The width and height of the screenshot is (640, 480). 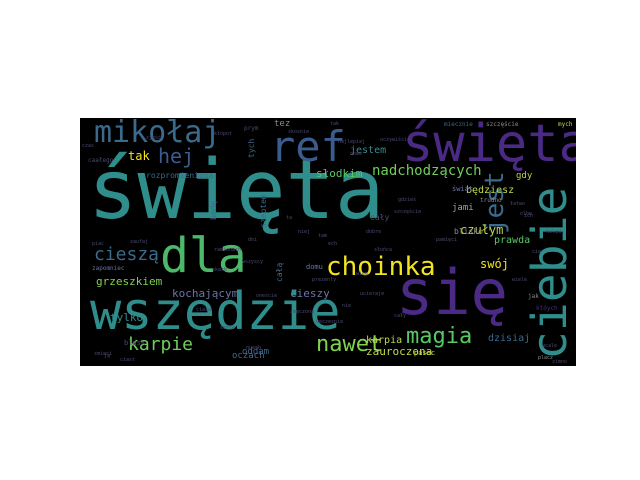 What do you see at coordinates (494, 264) in the screenshot?
I see `word-swoj: swój` at bounding box center [494, 264].